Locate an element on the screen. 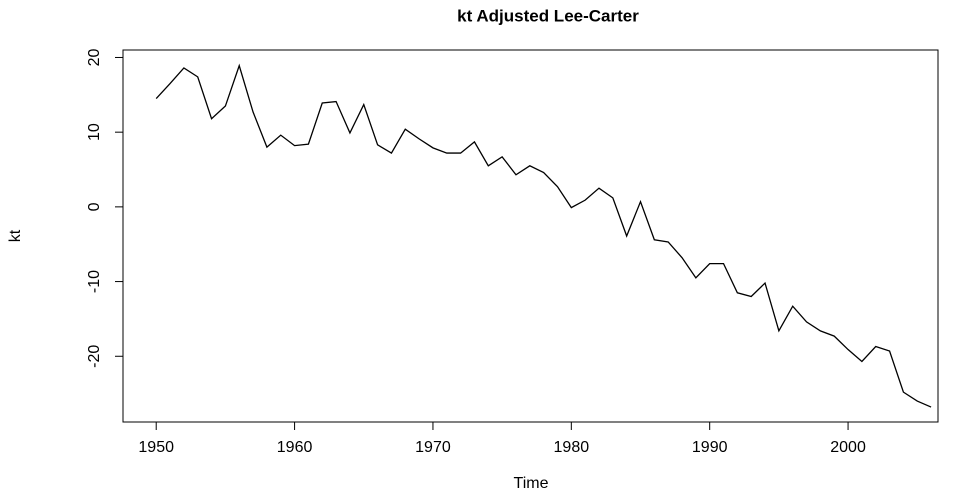 Image resolution: width=953 pixels, height=492 pixels. y-tick-label: -20 is located at coordinates (94, 356).